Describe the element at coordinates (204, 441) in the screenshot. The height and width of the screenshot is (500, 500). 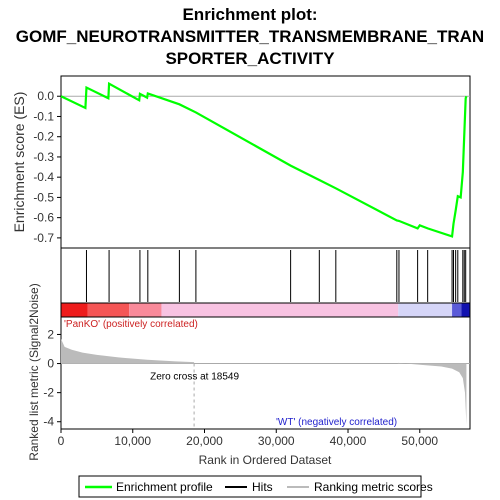
I see `x-tick-label: 20,000` at that location.